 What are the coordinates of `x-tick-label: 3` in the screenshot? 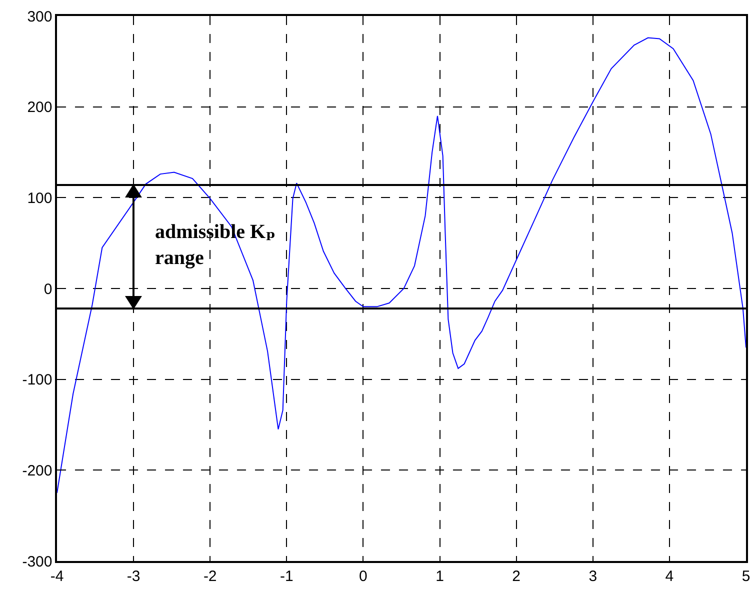 It's located at (593, 576).